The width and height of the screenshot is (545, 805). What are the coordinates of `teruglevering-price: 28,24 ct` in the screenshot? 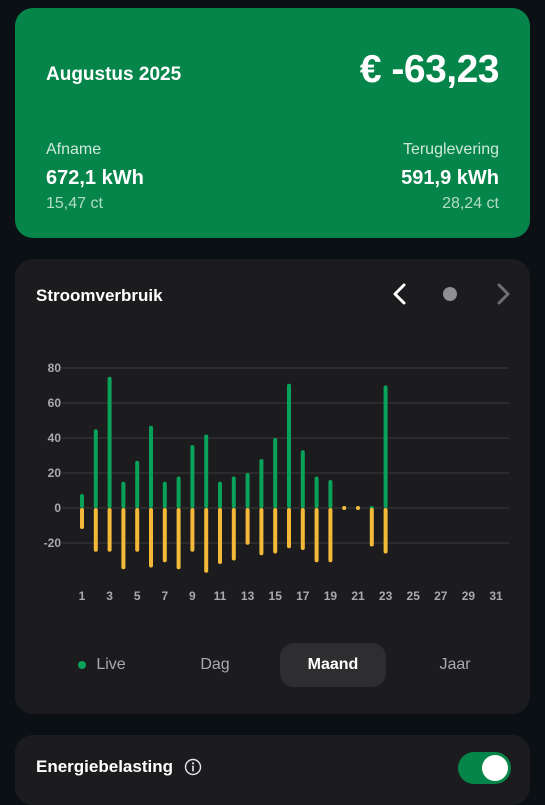 It's located at (470, 203).